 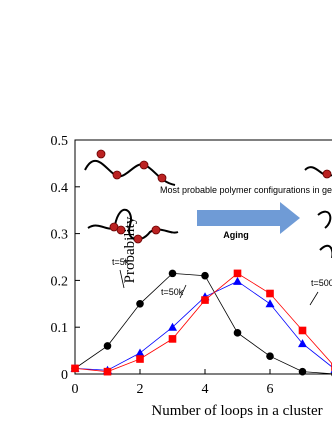 What do you see at coordinates (236, 411) in the screenshot?
I see `x-axis-label: Number of loops in a cluster` at bounding box center [236, 411].